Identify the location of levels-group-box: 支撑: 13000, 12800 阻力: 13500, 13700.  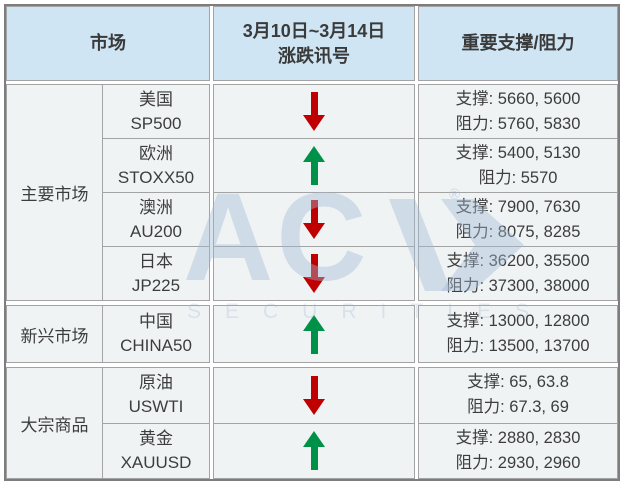
(518, 334).